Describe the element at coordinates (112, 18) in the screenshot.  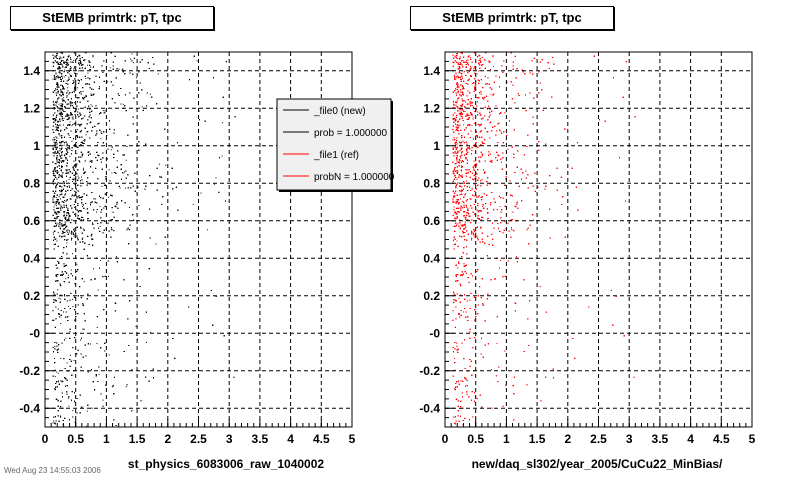
I see `left-plot-title: StEMB primtrk: pT, tpc` at that location.